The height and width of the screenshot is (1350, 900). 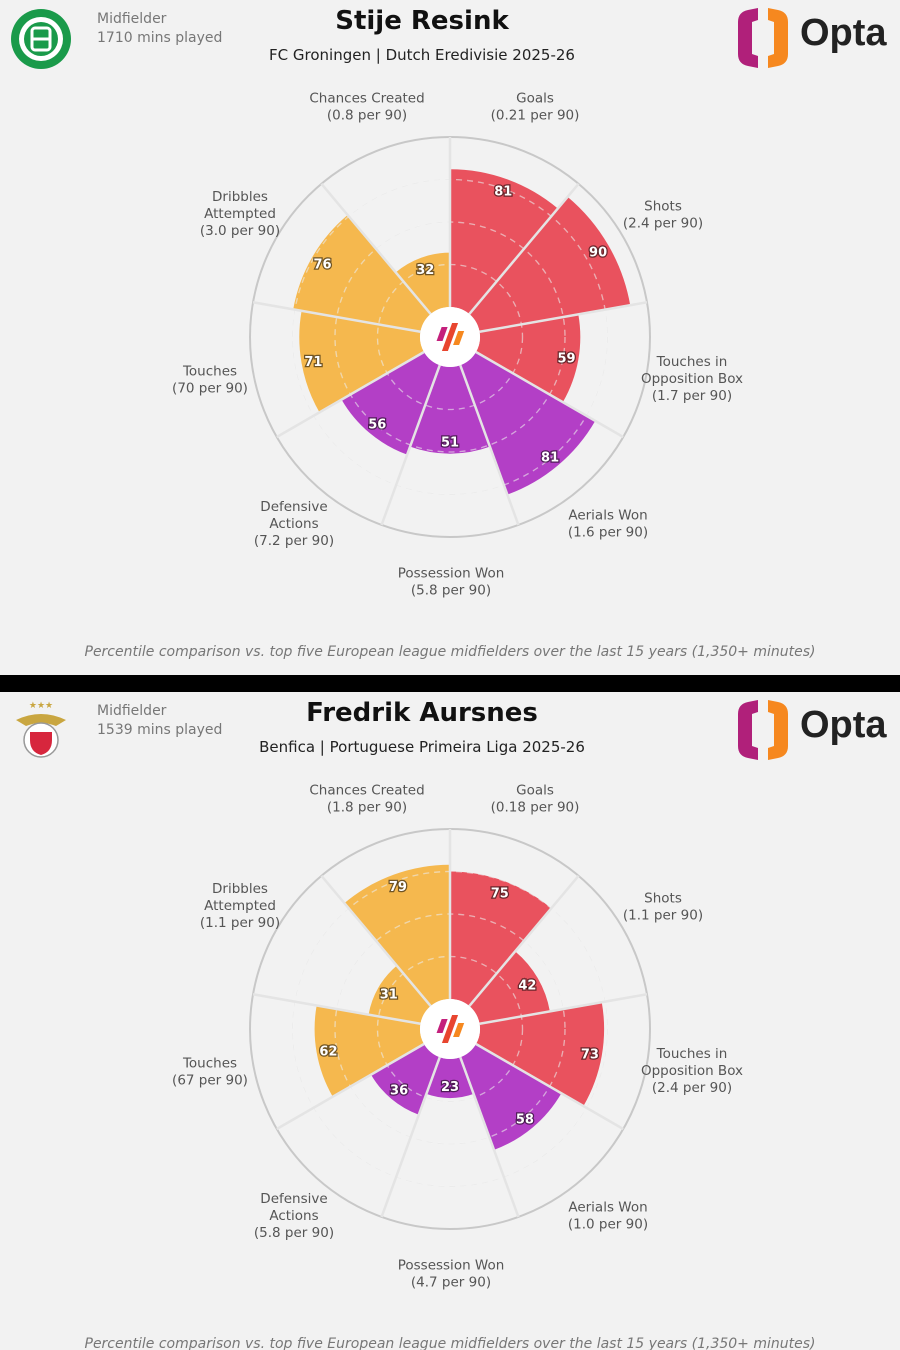 What do you see at coordinates (535, 116) in the screenshot?
I see `per90-value: (0.21 per 90)` at bounding box center [535, 116].